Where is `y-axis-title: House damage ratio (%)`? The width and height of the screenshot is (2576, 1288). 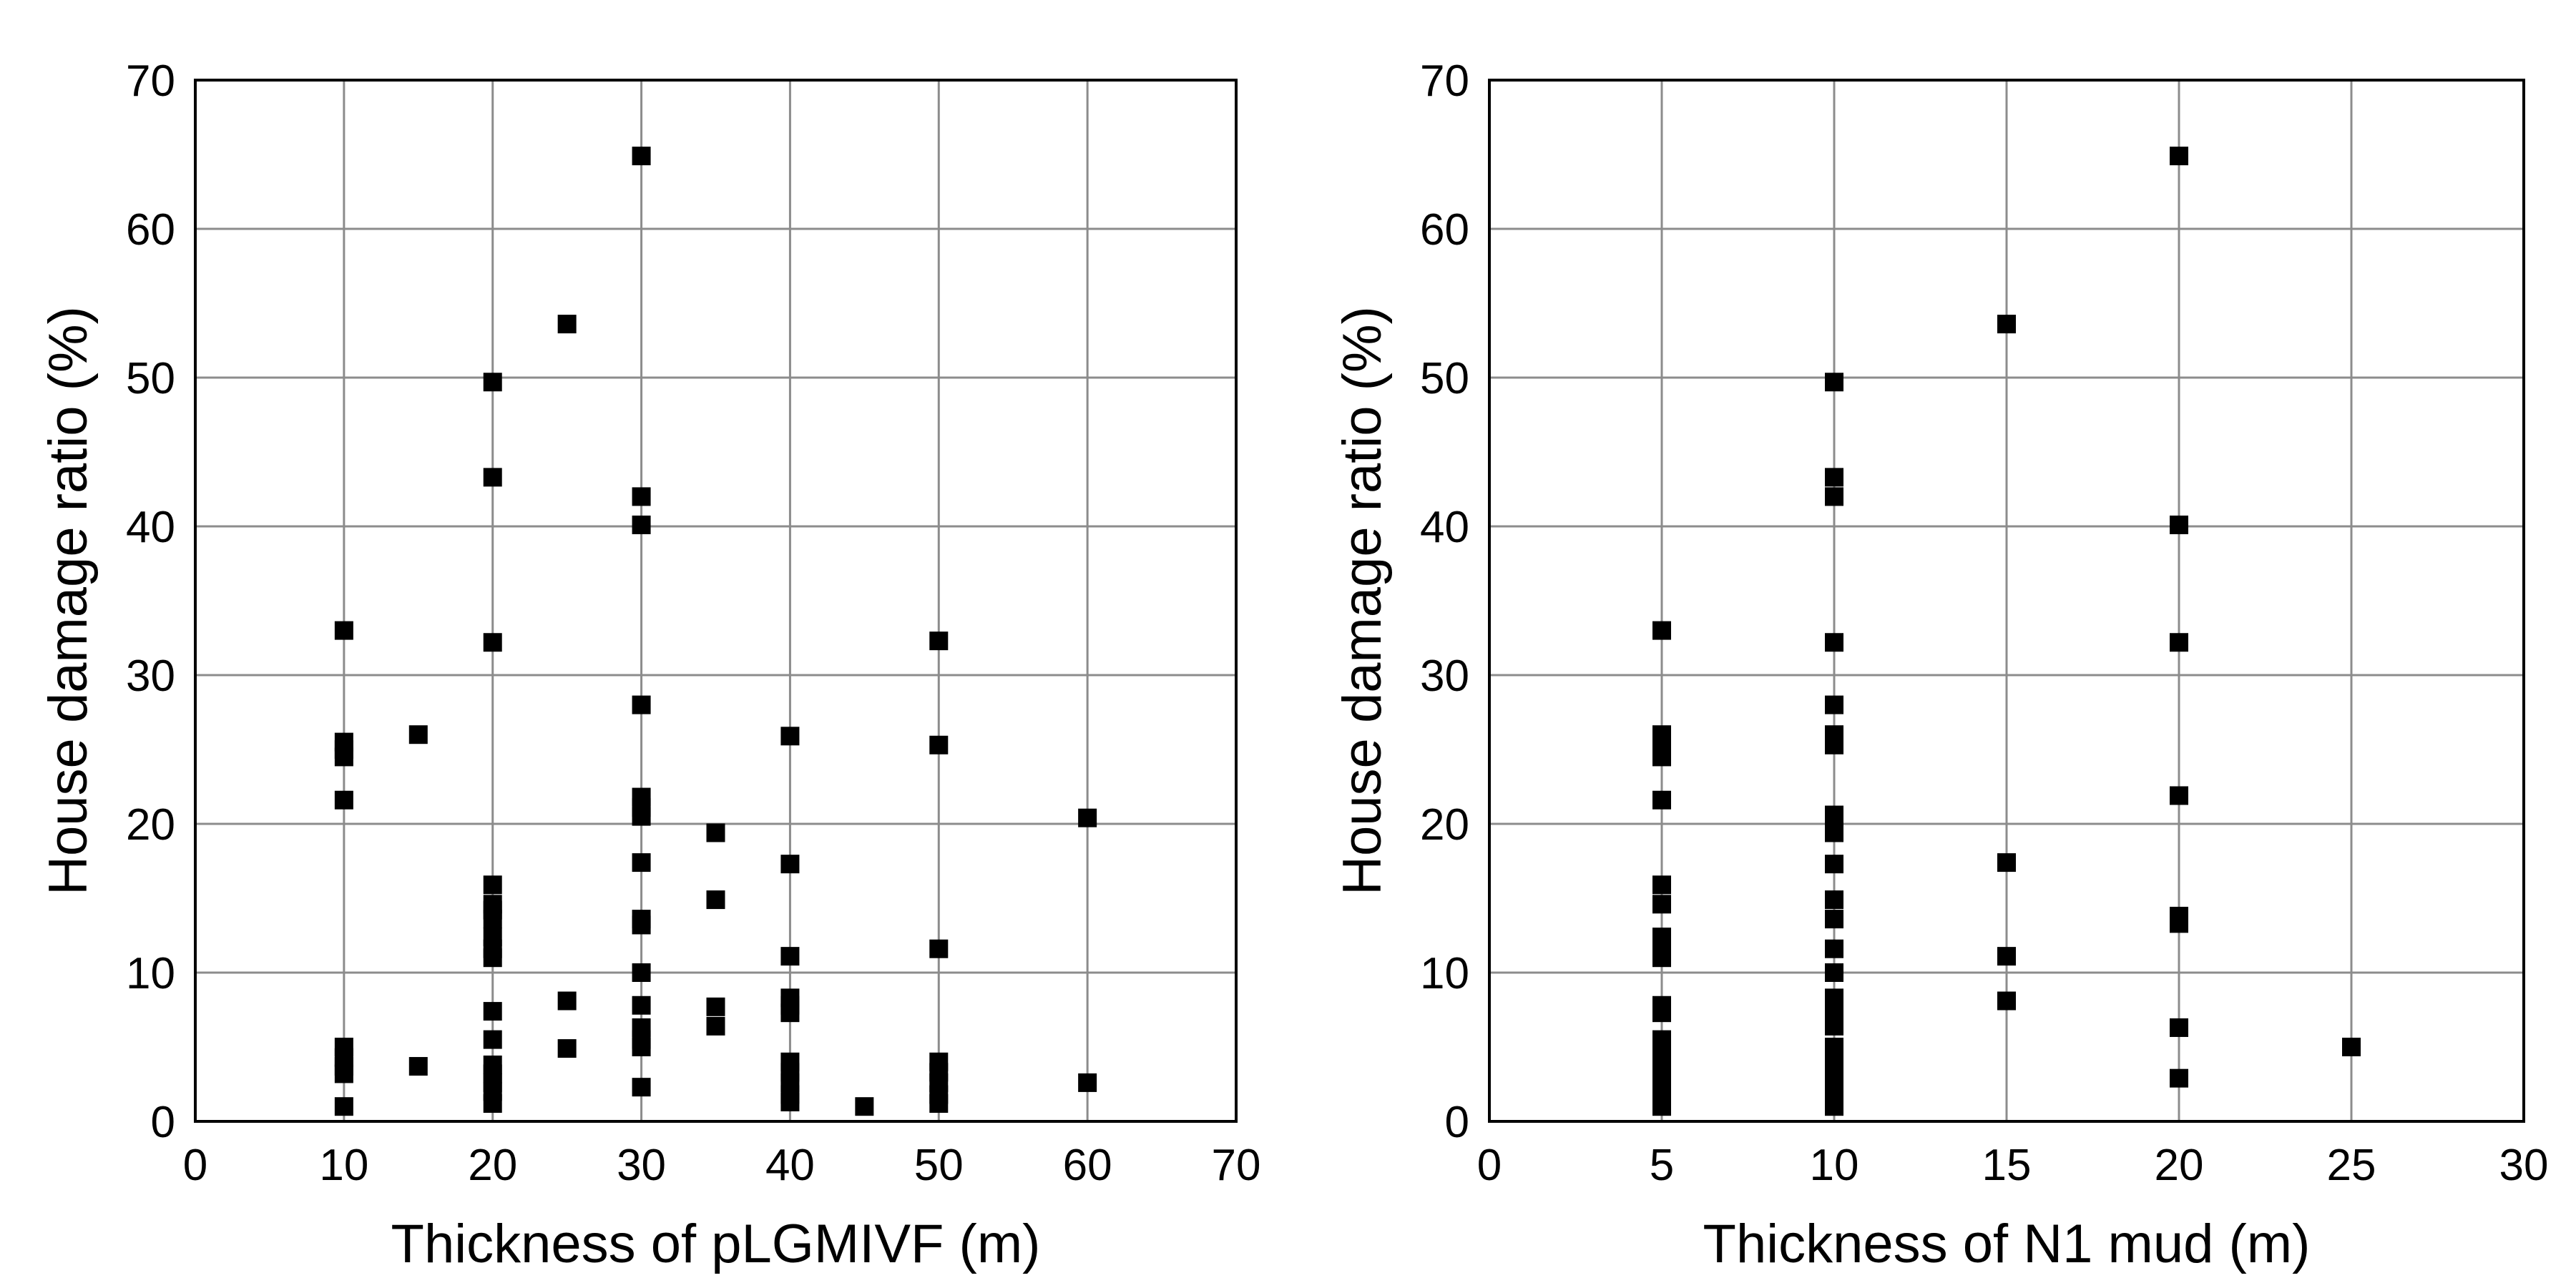 y-axis-title: House damage ratio (%) is located at coordinates (1362, 601).